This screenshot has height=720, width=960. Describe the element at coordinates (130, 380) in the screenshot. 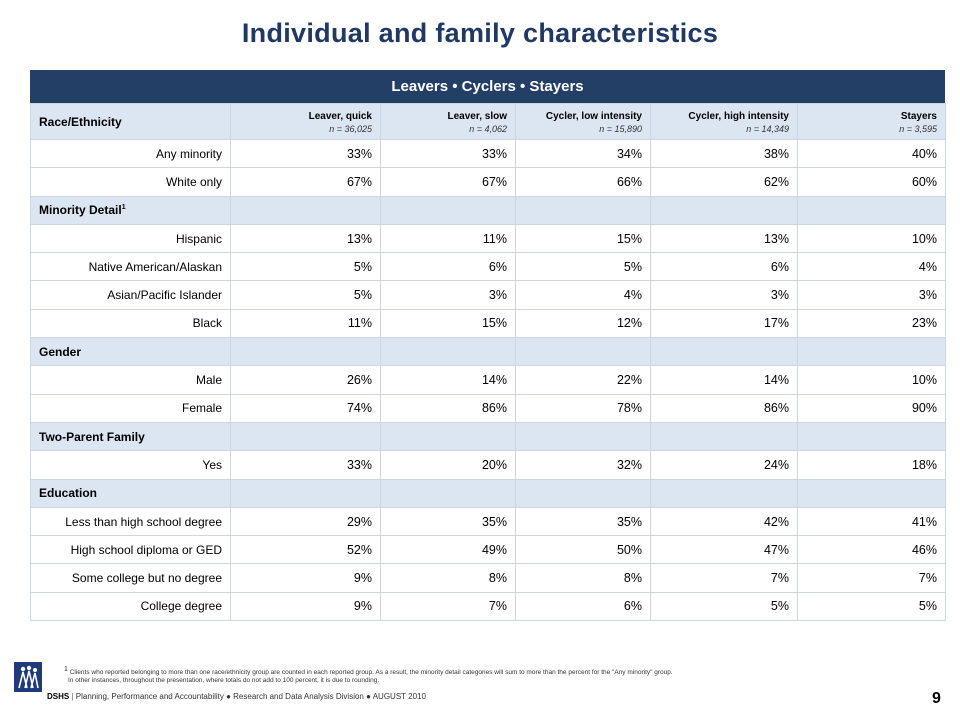

I see `row-label: Male` at that location.